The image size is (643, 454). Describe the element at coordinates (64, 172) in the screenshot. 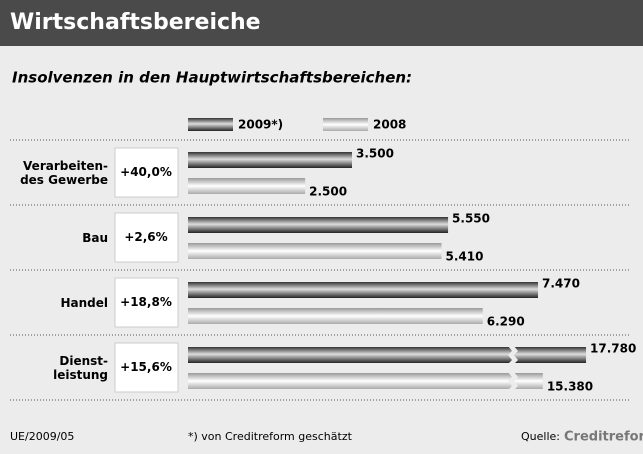

I see `category-label: Verarbeiten- des Gewerbe` at that location.